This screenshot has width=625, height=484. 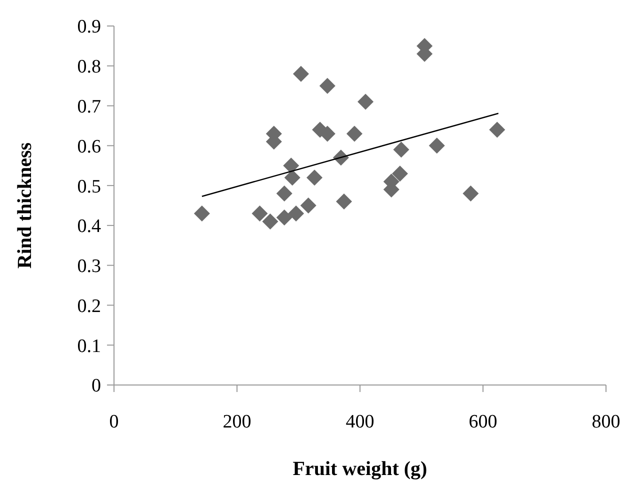 What do you see at coordinates (606, 421) in the screenshot?
I see `x-tick-label: 800` at bounding box center [606, 421].